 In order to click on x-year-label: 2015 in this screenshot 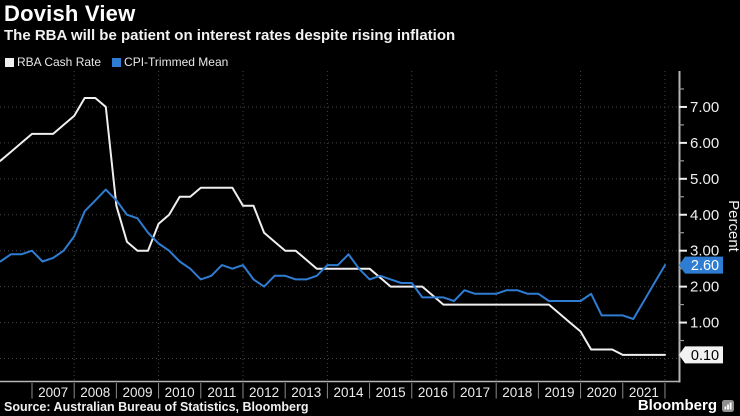, I will do `click(391, 392)`.